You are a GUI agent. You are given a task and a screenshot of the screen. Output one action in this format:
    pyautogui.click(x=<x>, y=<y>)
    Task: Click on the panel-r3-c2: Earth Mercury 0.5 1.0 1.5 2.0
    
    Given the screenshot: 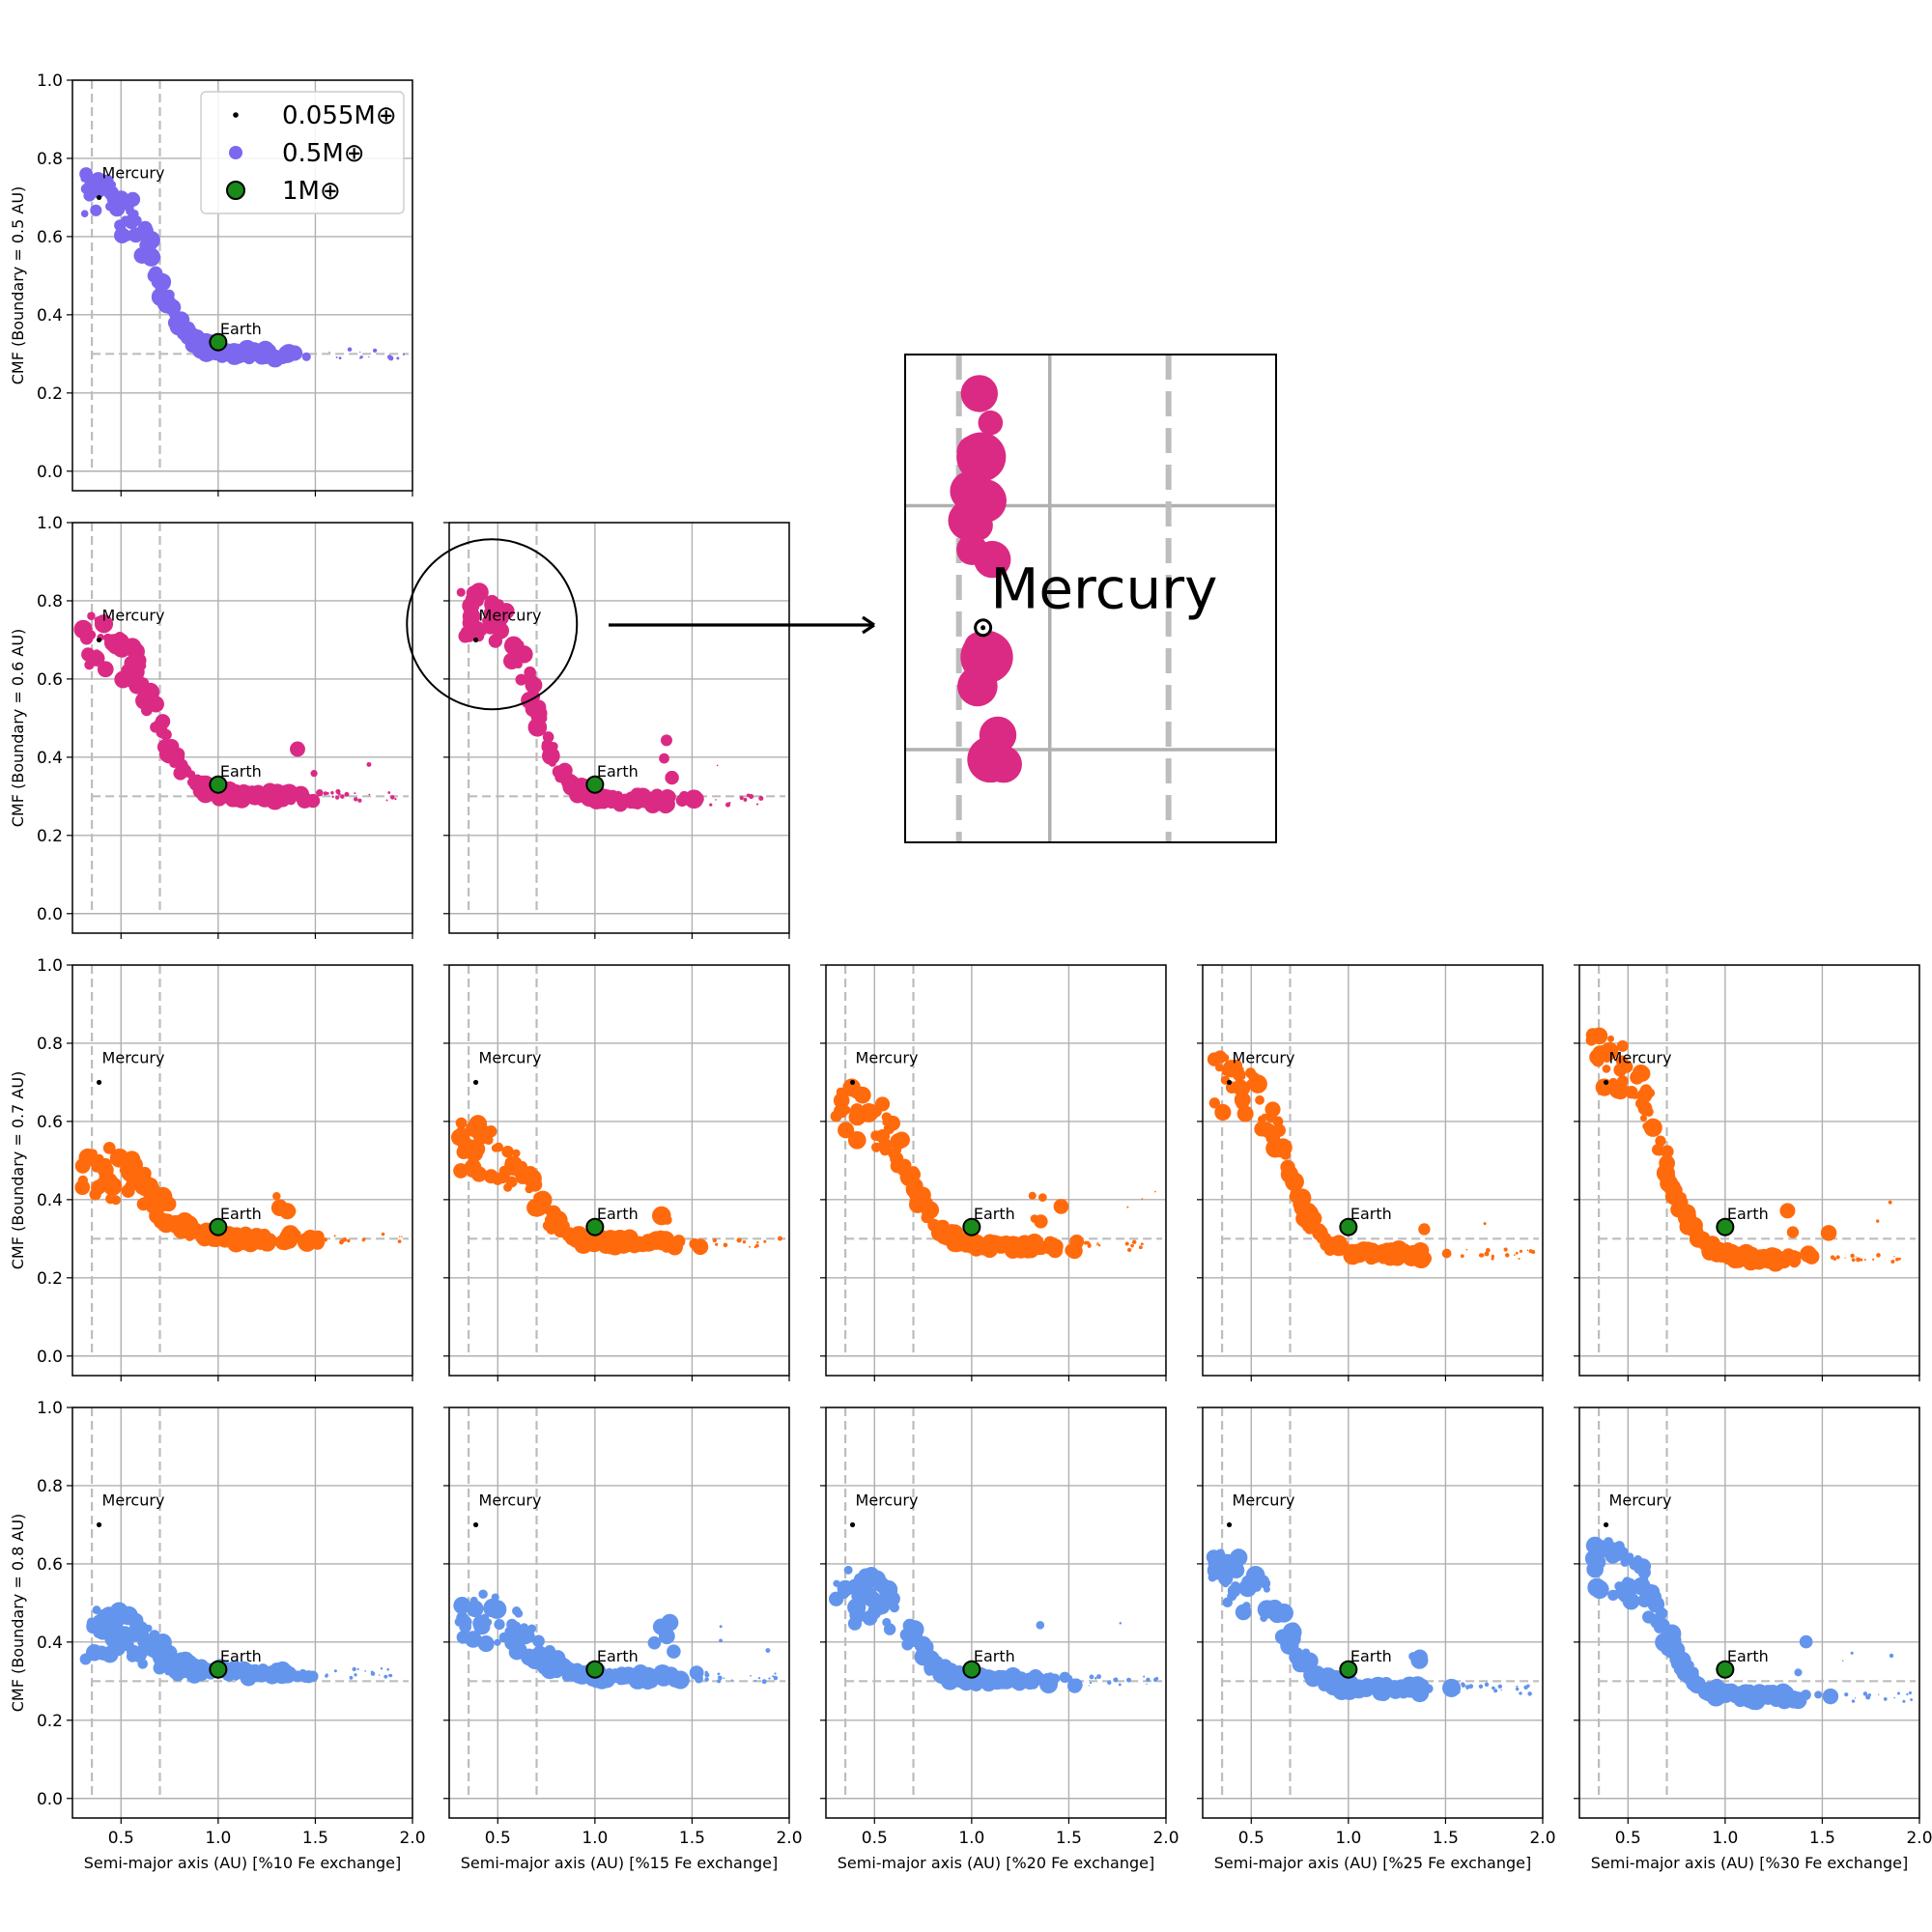 What is the action you would take?
    pyautogui.click(x=999, y=1627)
    